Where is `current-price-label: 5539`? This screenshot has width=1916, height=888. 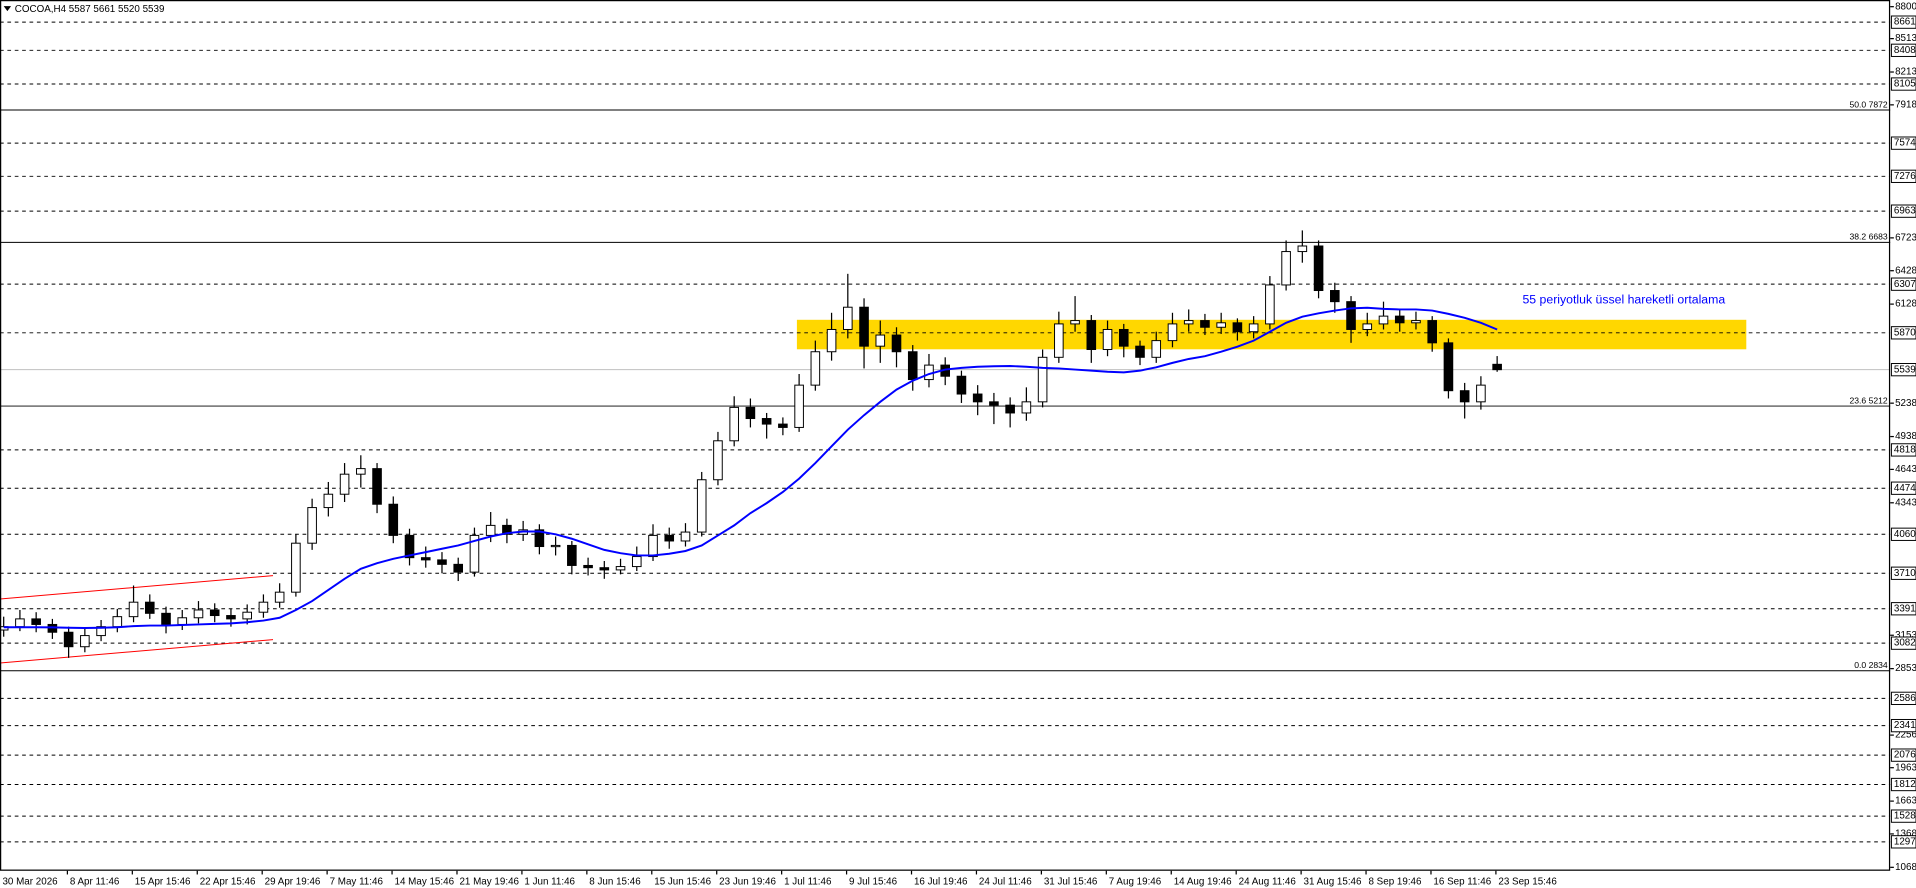
current-price-label: 5539 is located at coordinates (1905, 369).